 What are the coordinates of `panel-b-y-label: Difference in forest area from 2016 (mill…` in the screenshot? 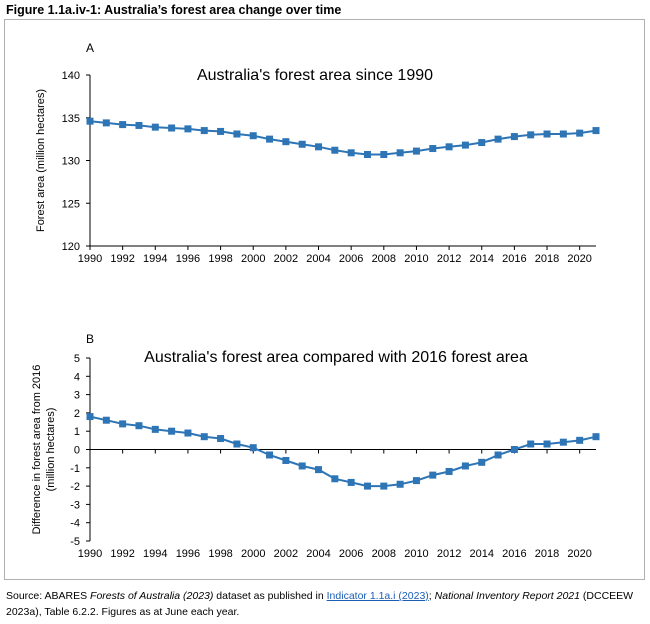 It's located at (44, 450).